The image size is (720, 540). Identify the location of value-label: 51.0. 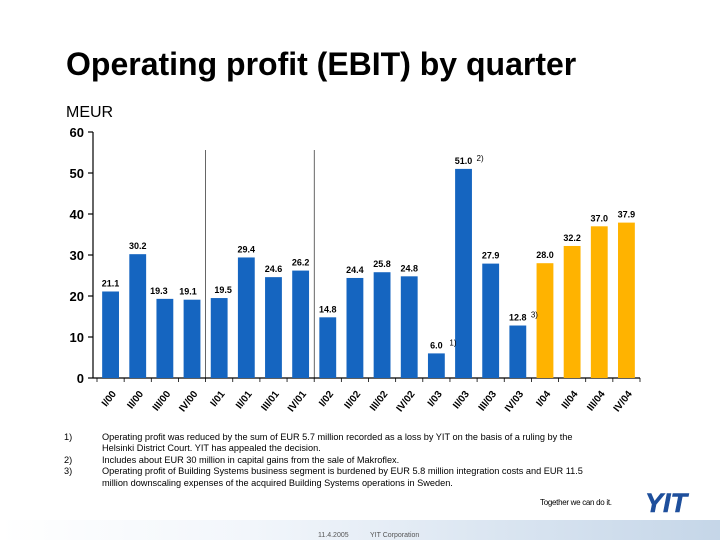
(464, 161).